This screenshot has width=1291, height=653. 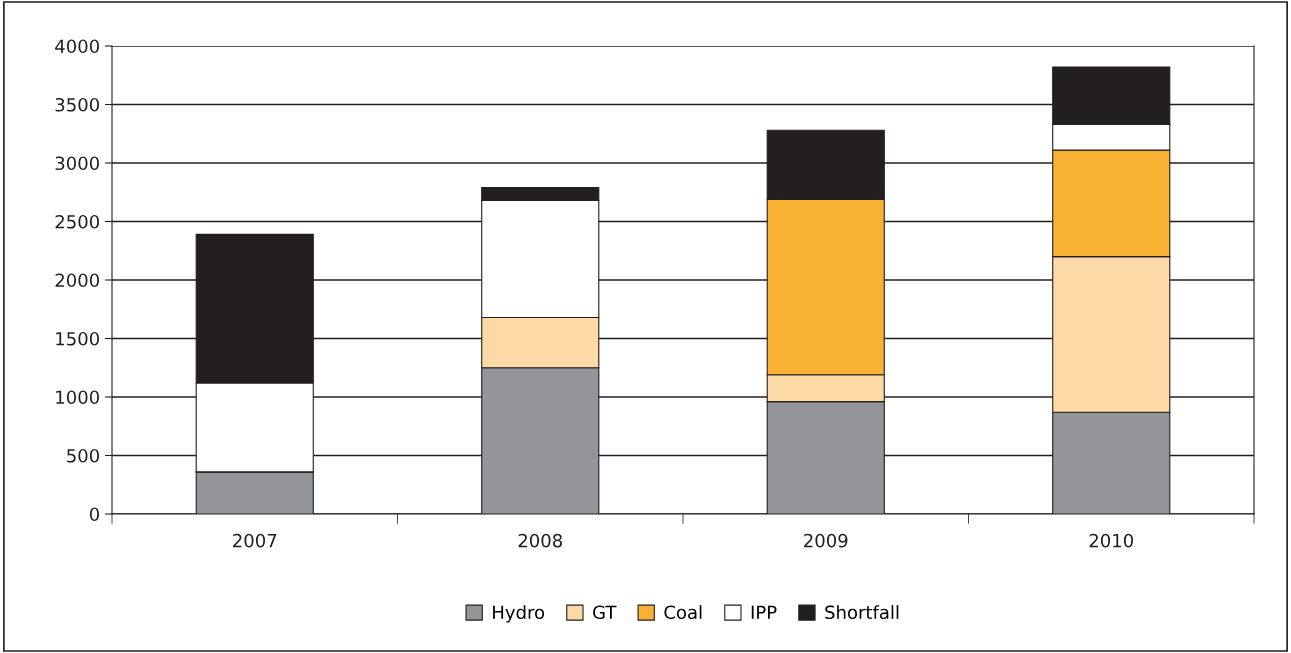 I want to click on y-tick-label: 1500, so click(x=77, y=338).